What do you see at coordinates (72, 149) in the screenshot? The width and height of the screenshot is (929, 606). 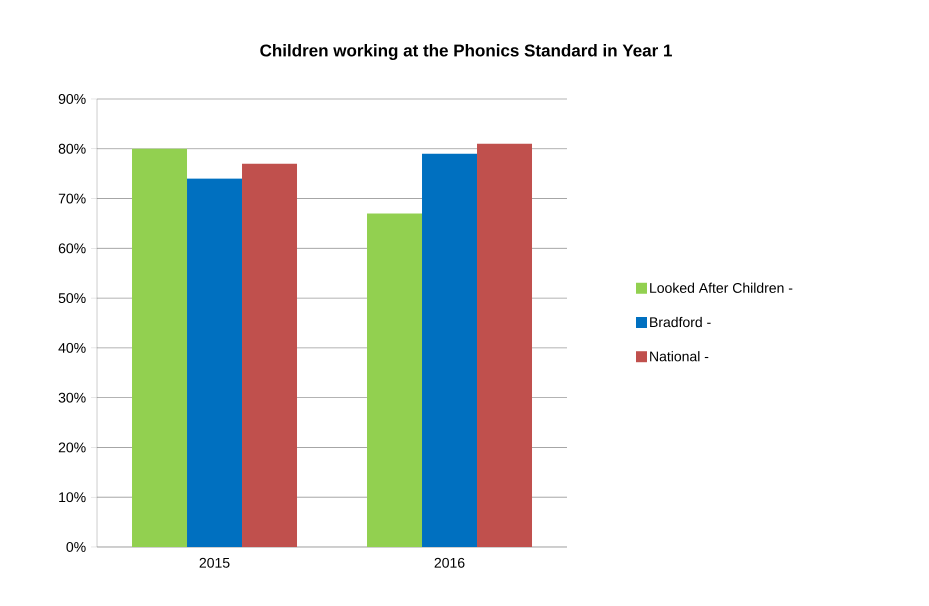 I see `y-tick-label: 80%` at bounding box center [72, 149].